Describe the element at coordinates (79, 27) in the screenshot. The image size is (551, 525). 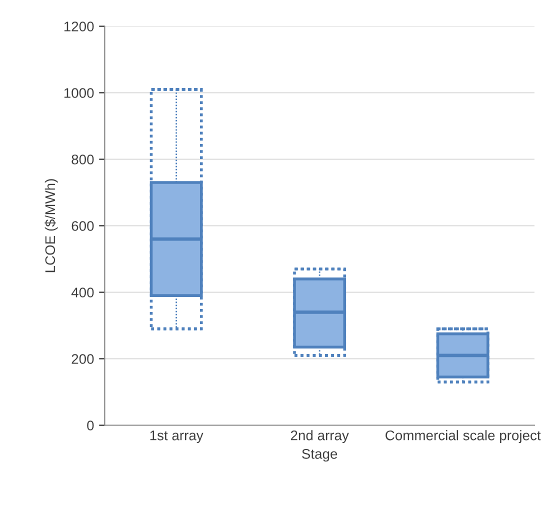
I see `y-tick-label: 1200` at that location.